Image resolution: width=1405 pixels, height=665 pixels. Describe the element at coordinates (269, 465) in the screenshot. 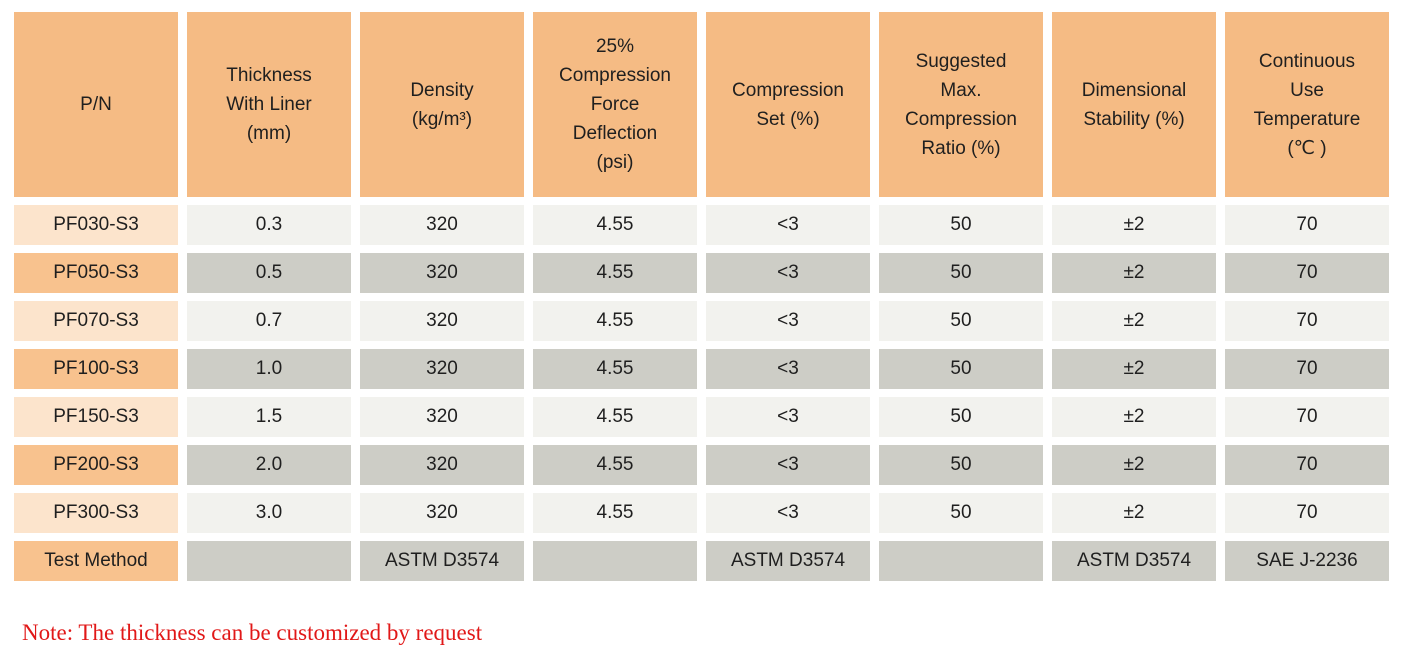

I see `value-cell: 2.0` at that location.